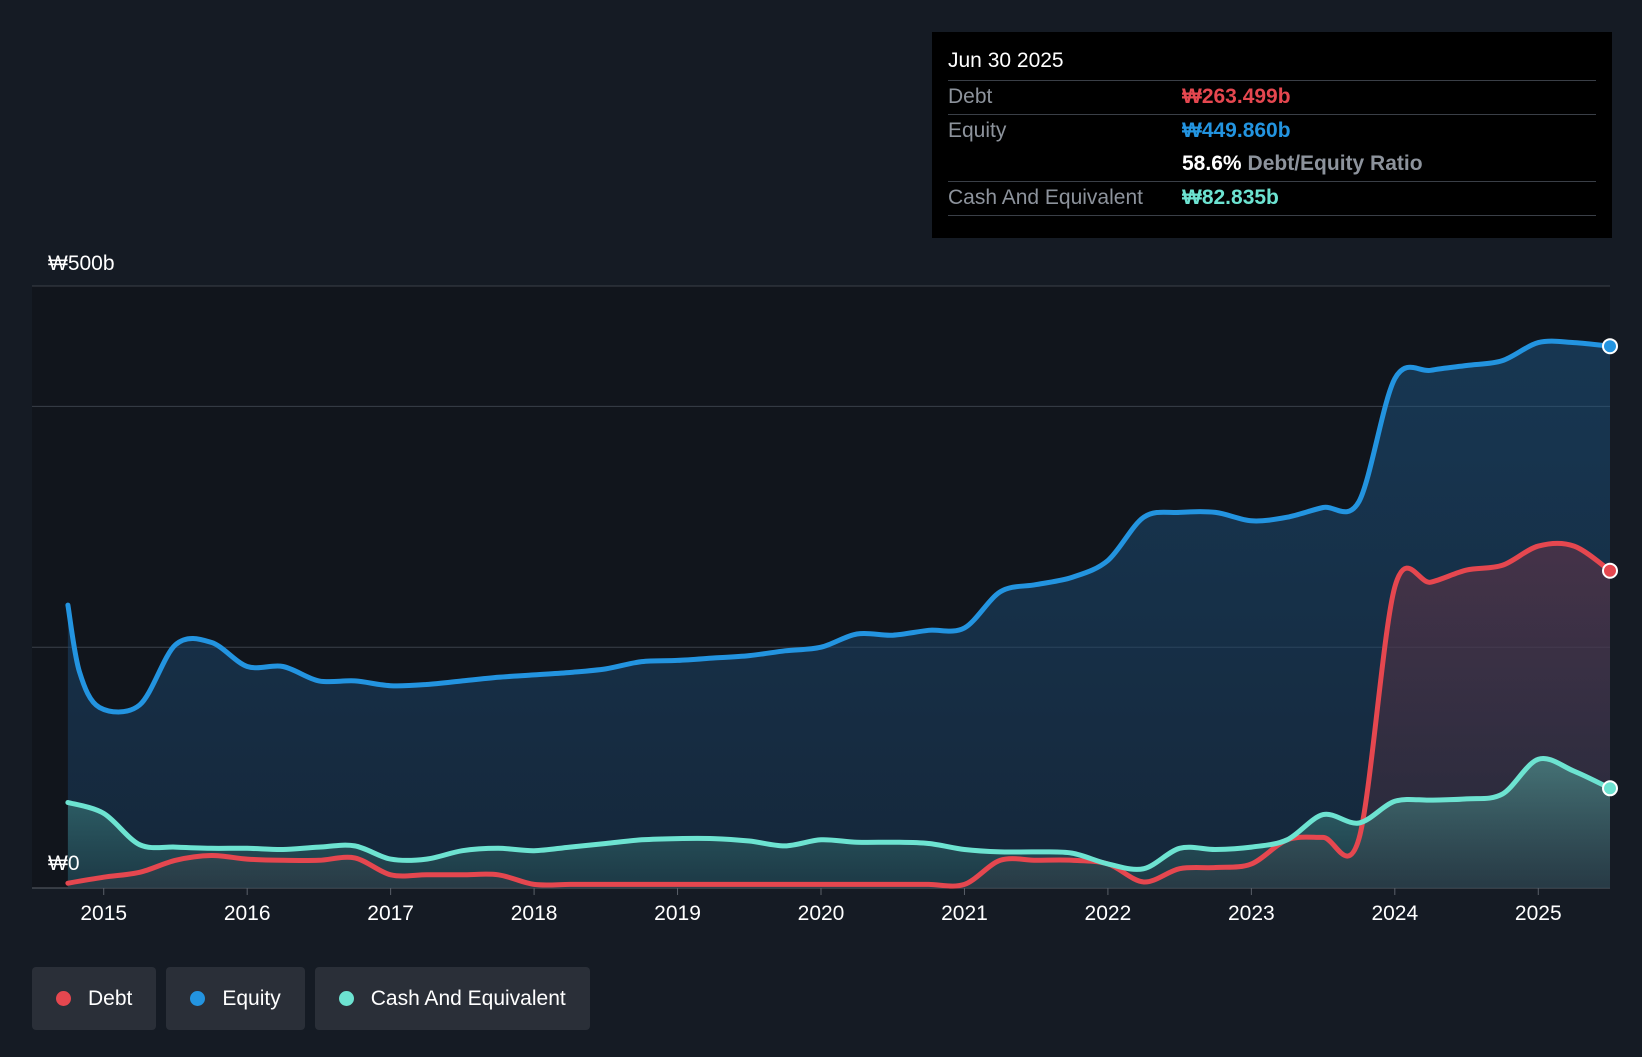 The image size is (1642, 1057). What do you see at coordinates (1212, 163) in the screenshot?
I see `tooltip-ratio-value: 58.6%` at bounding box center [1212, 163].